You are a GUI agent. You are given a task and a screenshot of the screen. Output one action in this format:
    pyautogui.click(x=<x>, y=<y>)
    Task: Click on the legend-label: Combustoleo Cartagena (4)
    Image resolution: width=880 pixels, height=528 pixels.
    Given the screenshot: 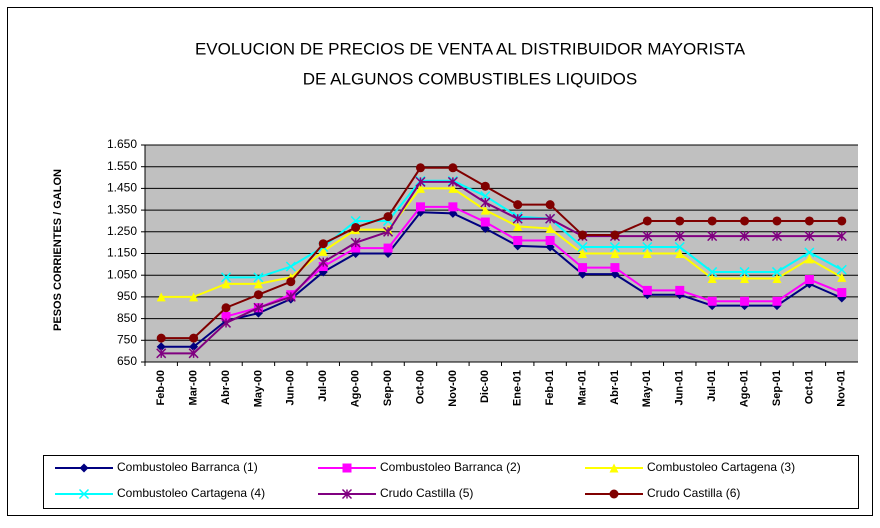 What is the action you would take?
    pyautogui.click(x=191, y=493)
    